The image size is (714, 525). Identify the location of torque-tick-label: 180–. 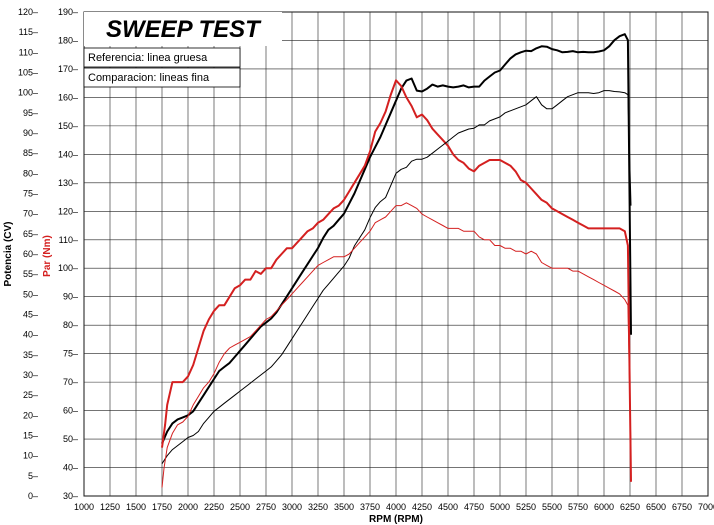
(68, 40).